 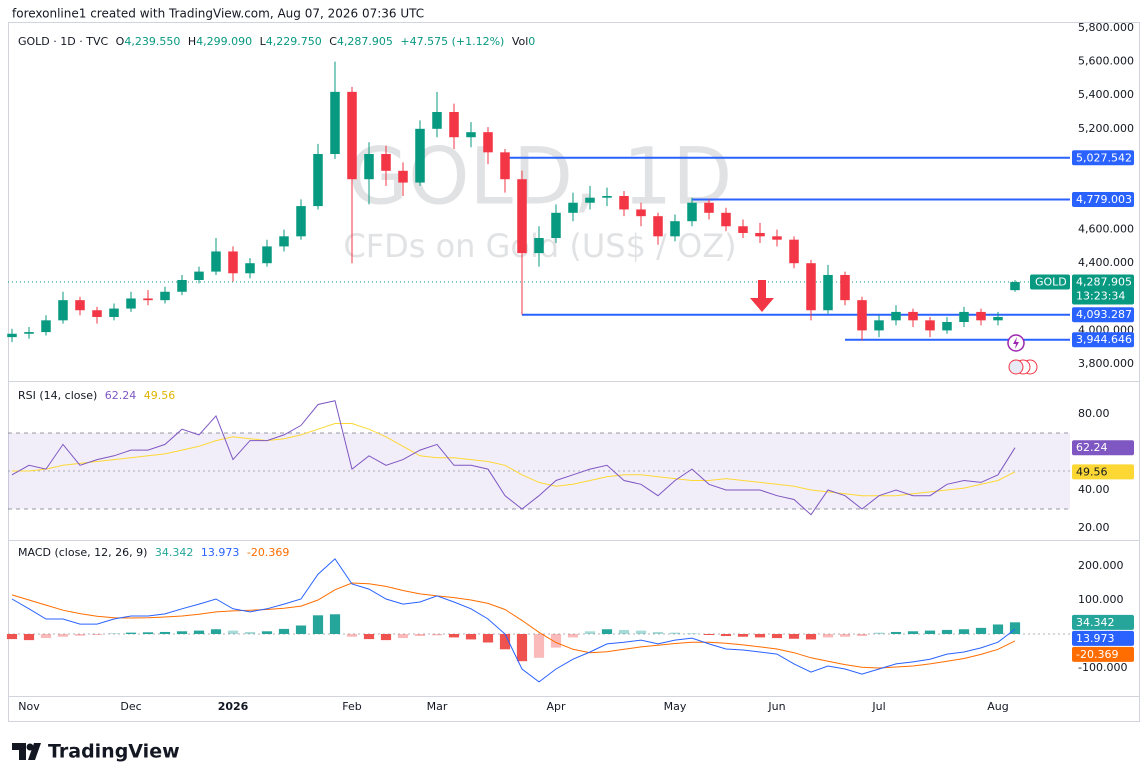 What do you see at coordinates (1104, 314) in the screenshot?
I see `level-label: 4,093.287` at bounding box center [1104, 314].